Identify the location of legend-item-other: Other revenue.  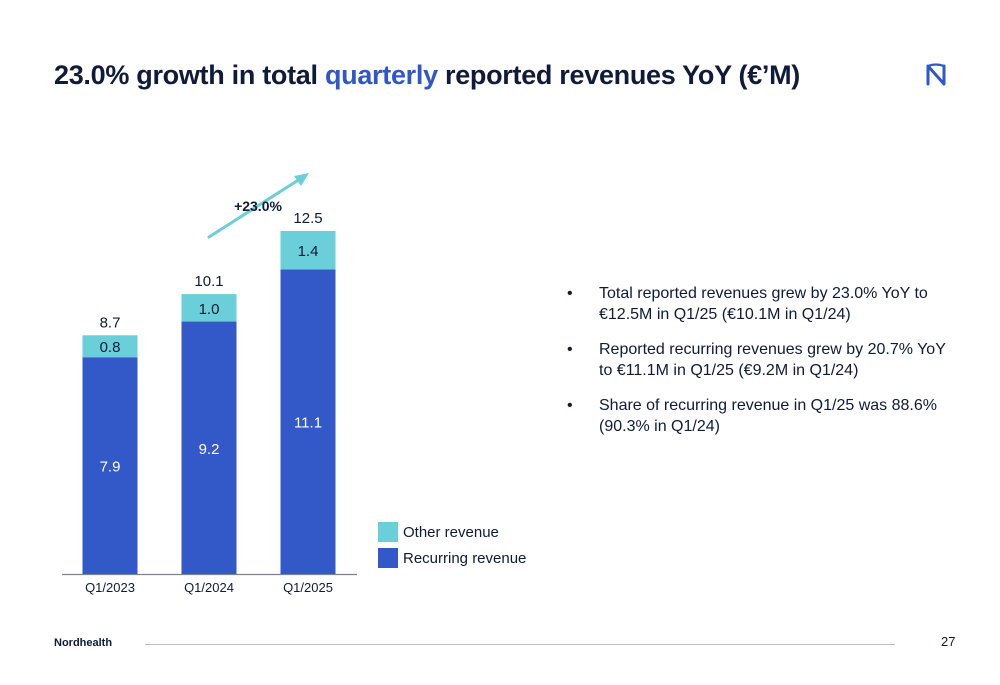
(452, 532).